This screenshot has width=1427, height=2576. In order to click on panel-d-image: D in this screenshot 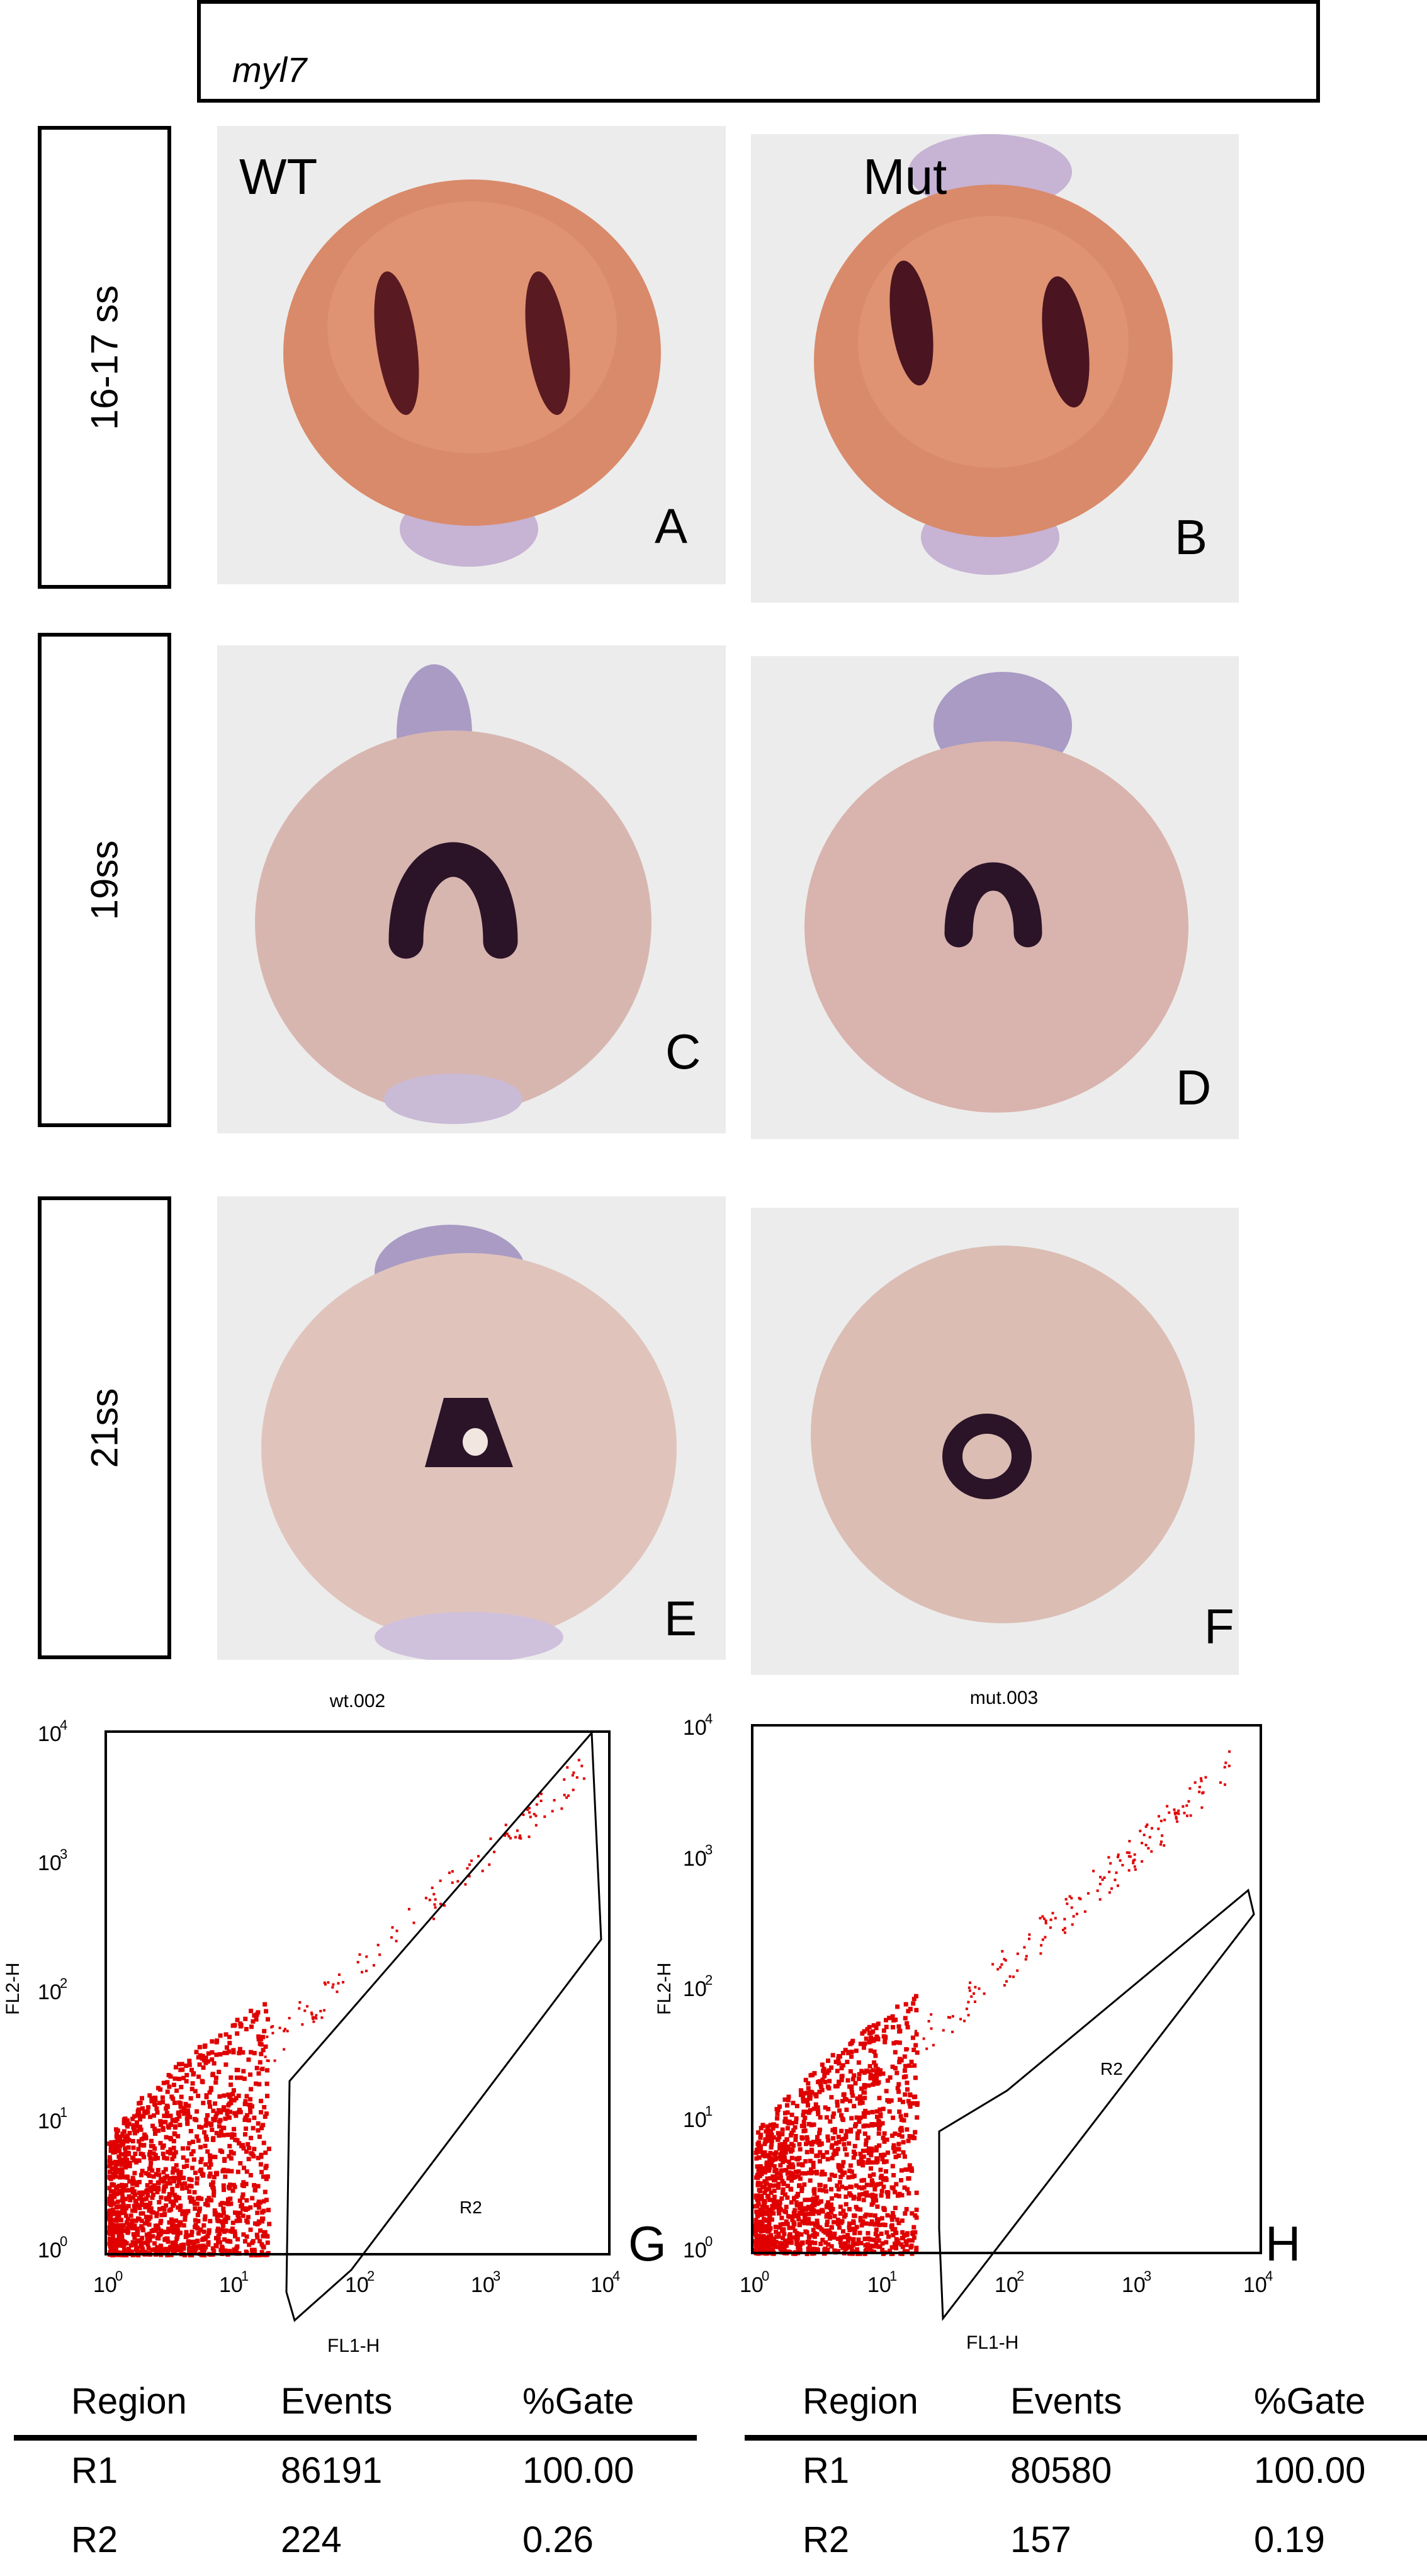, I will do `click(995, 897)`.